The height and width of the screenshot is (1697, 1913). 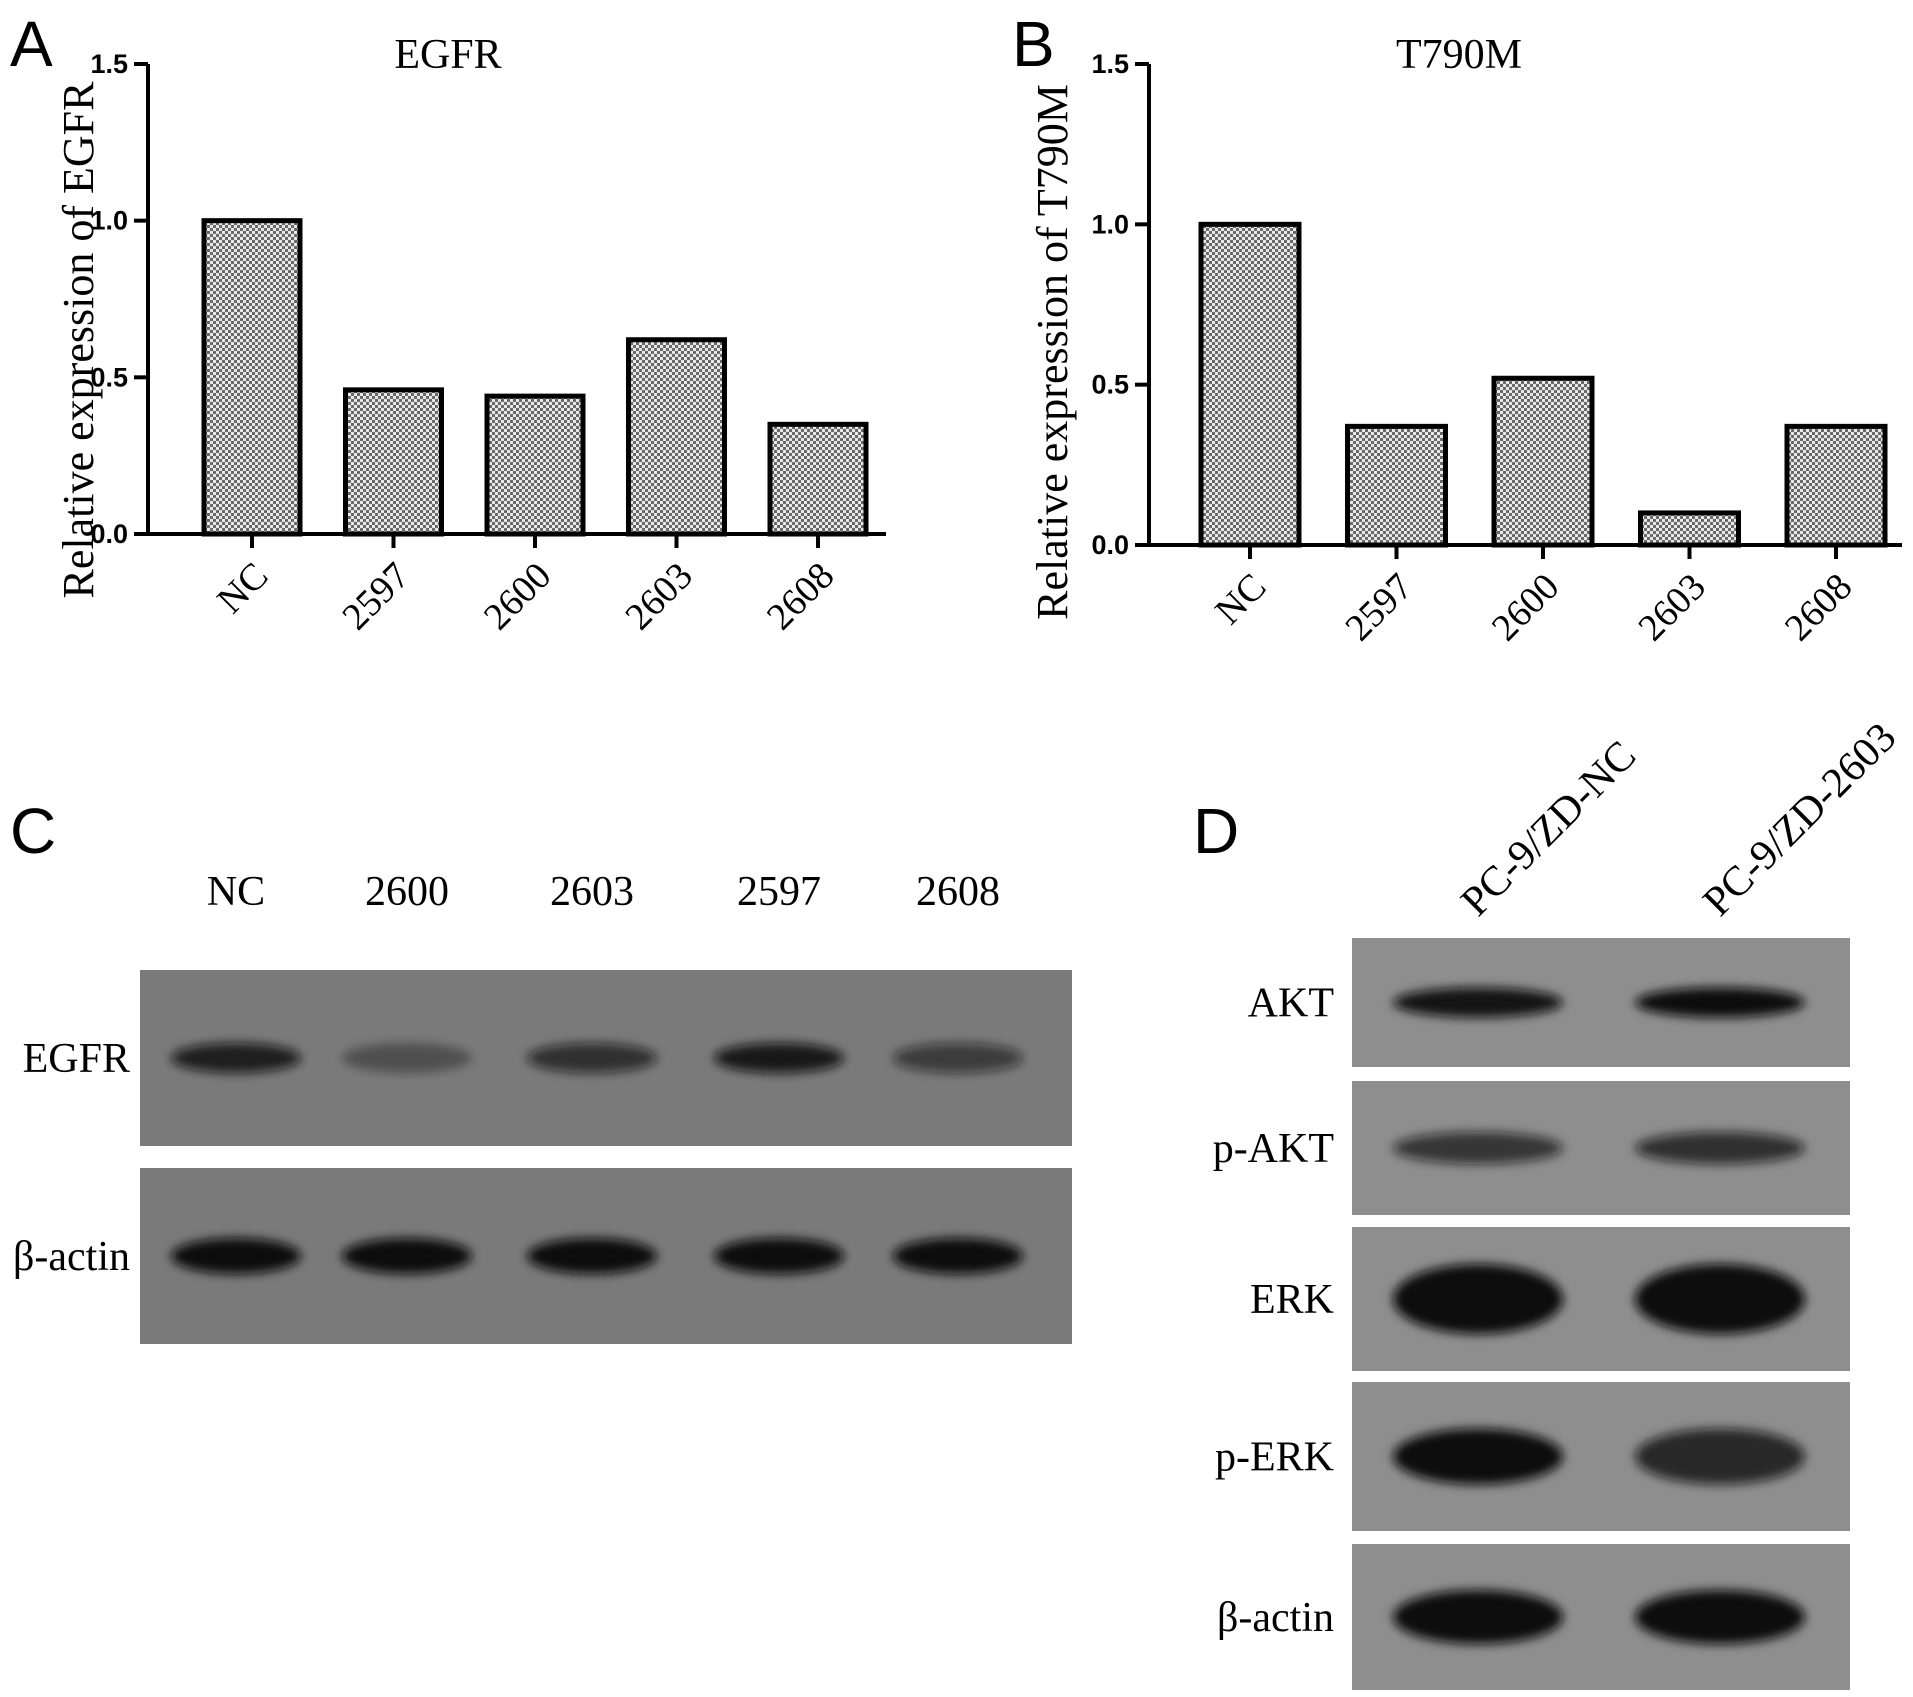 I want to click on panel-label-b: B, so click(x=1033, y=44).